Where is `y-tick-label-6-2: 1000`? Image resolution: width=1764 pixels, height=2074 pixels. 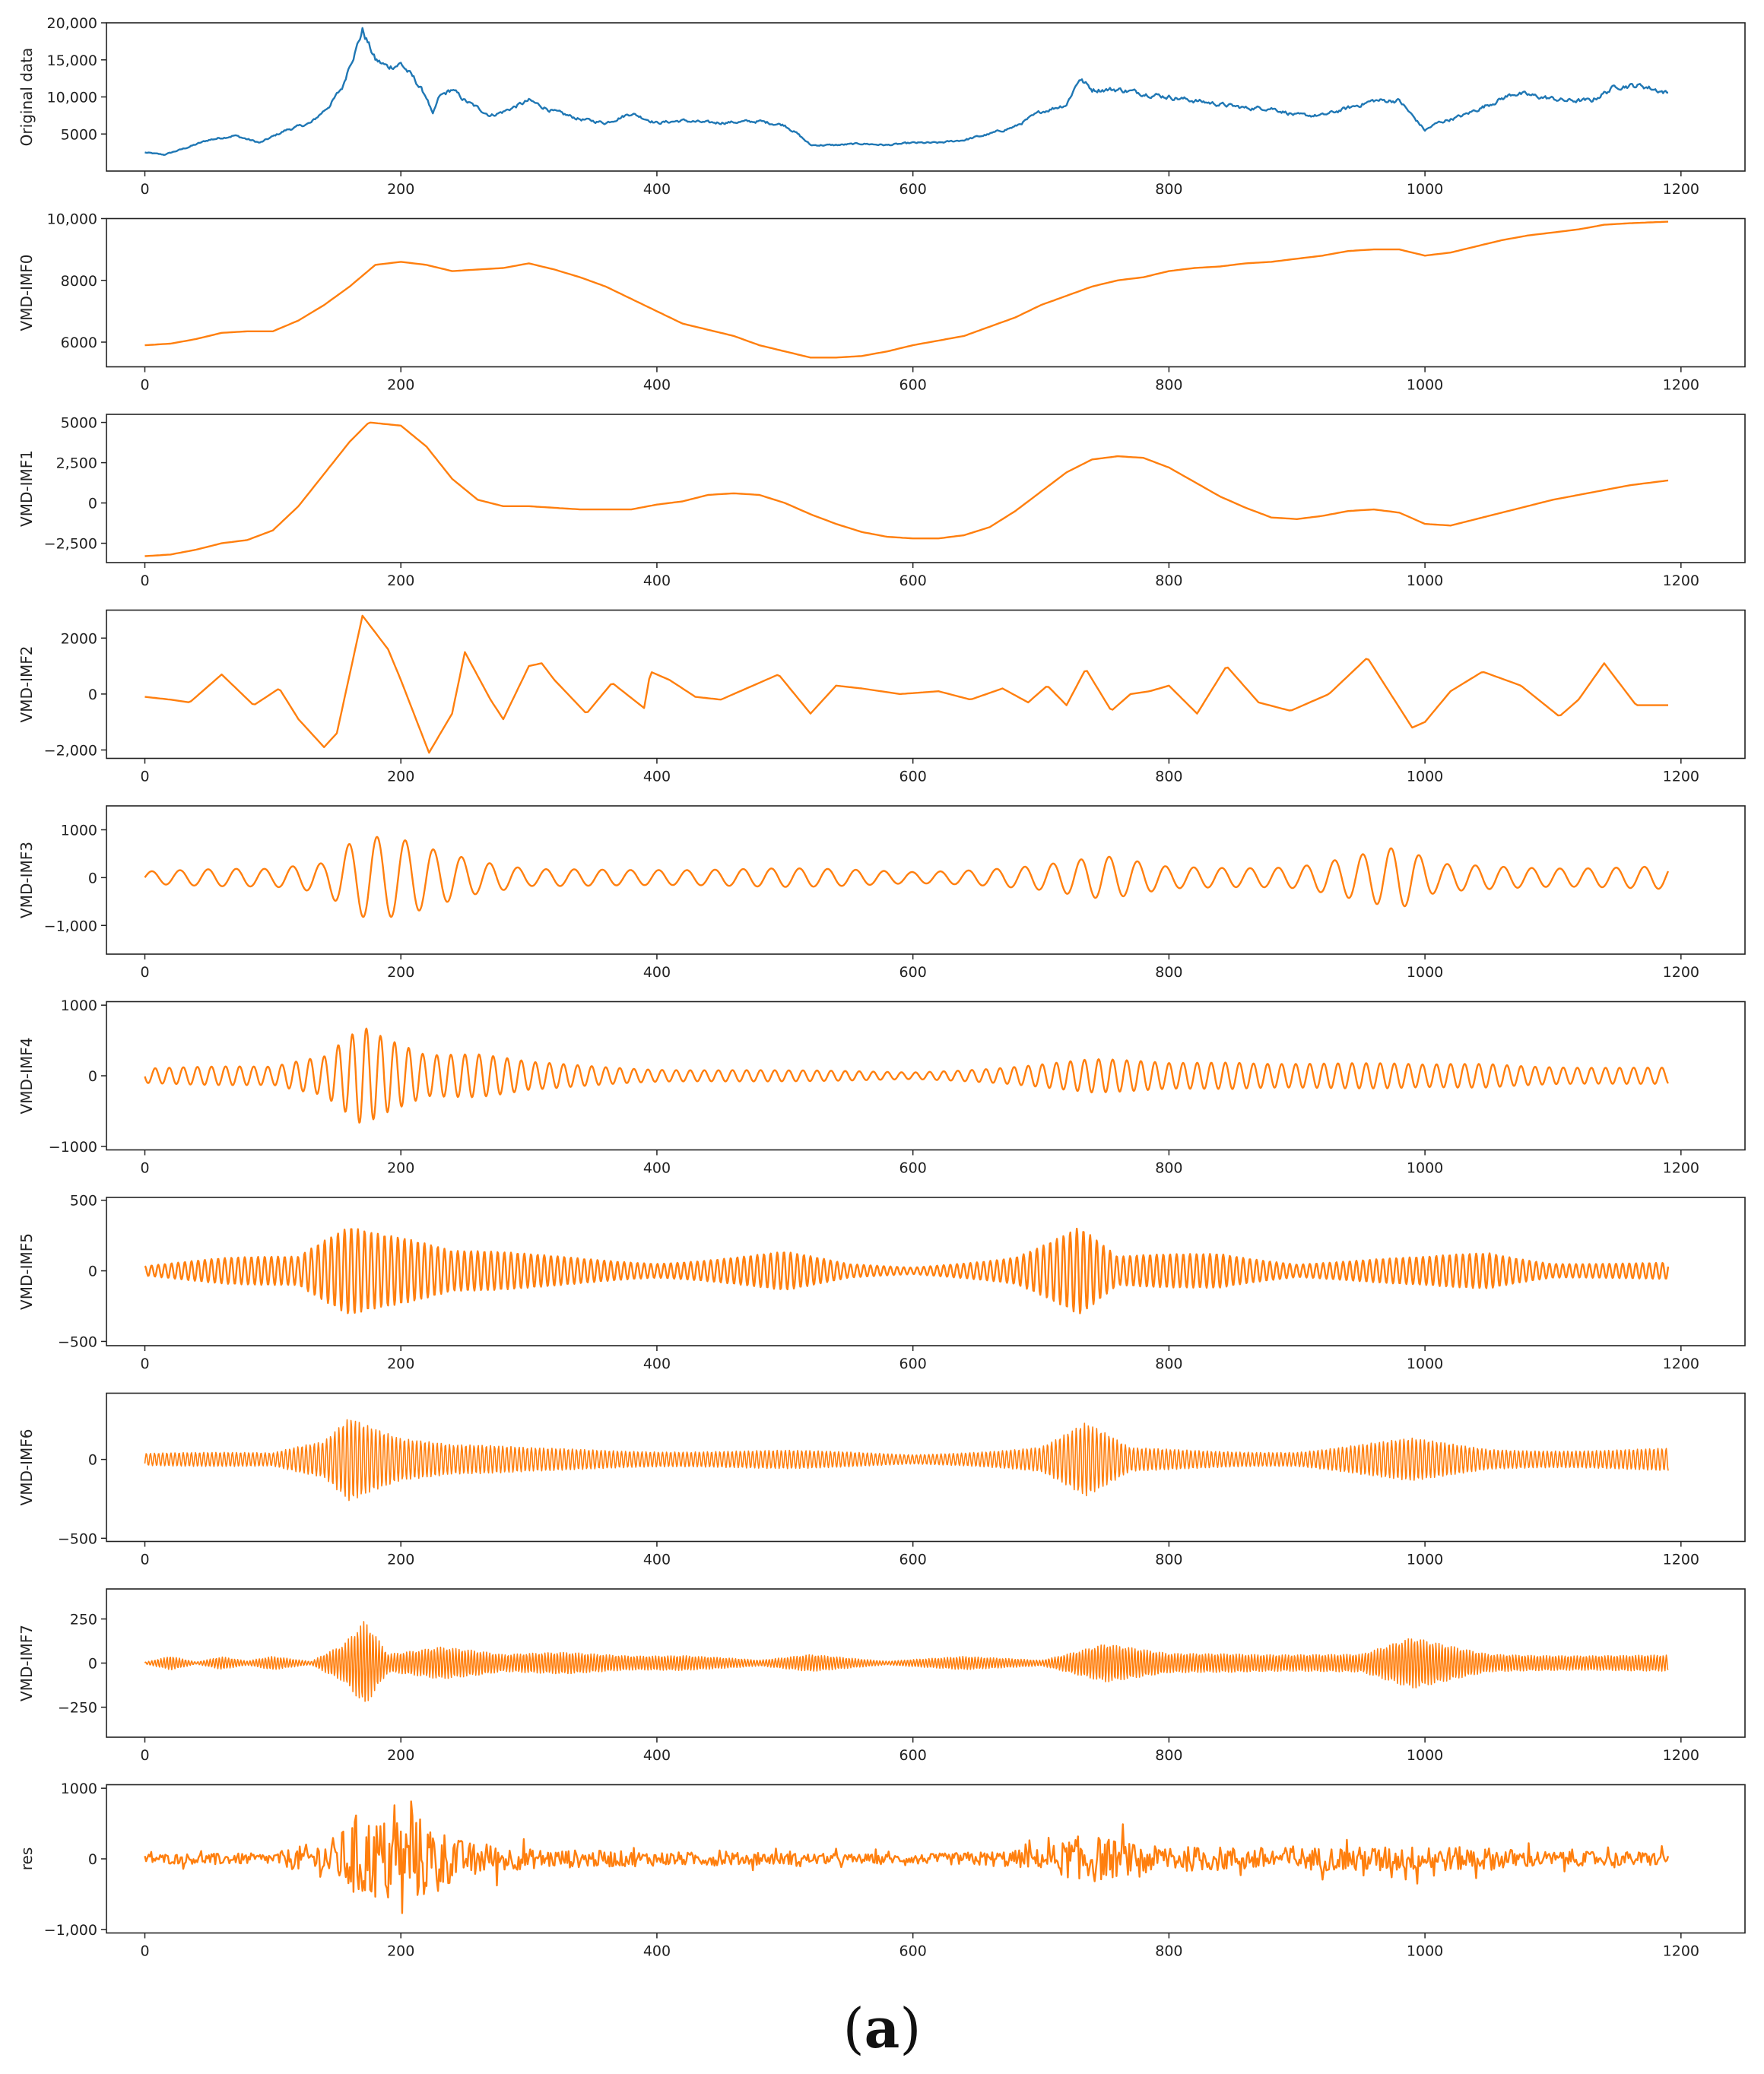 y-tick-label-6-2: 1000 is located at coordinates (79, 1005).